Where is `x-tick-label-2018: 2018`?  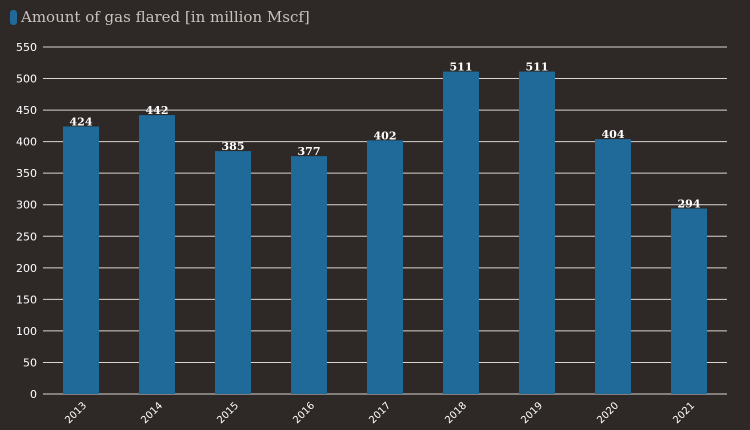 x-tick-label-2018: 2018 is located at coordinates (456, 413).